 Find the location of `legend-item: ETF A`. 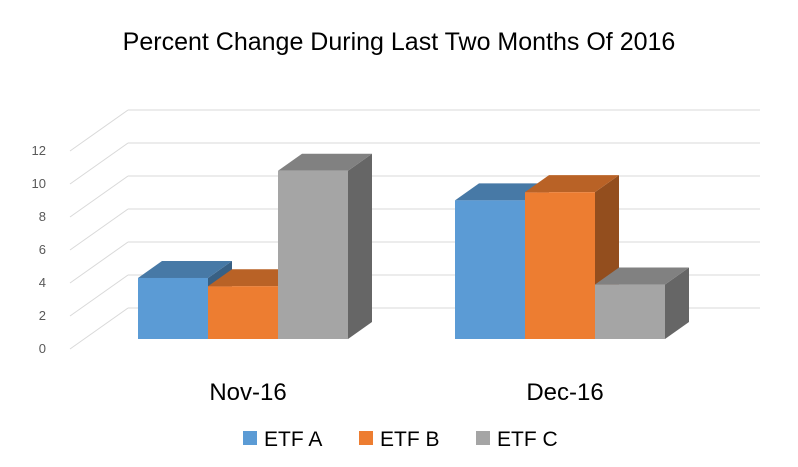

legend-item: ETF A is located at coordinates (282, 439).